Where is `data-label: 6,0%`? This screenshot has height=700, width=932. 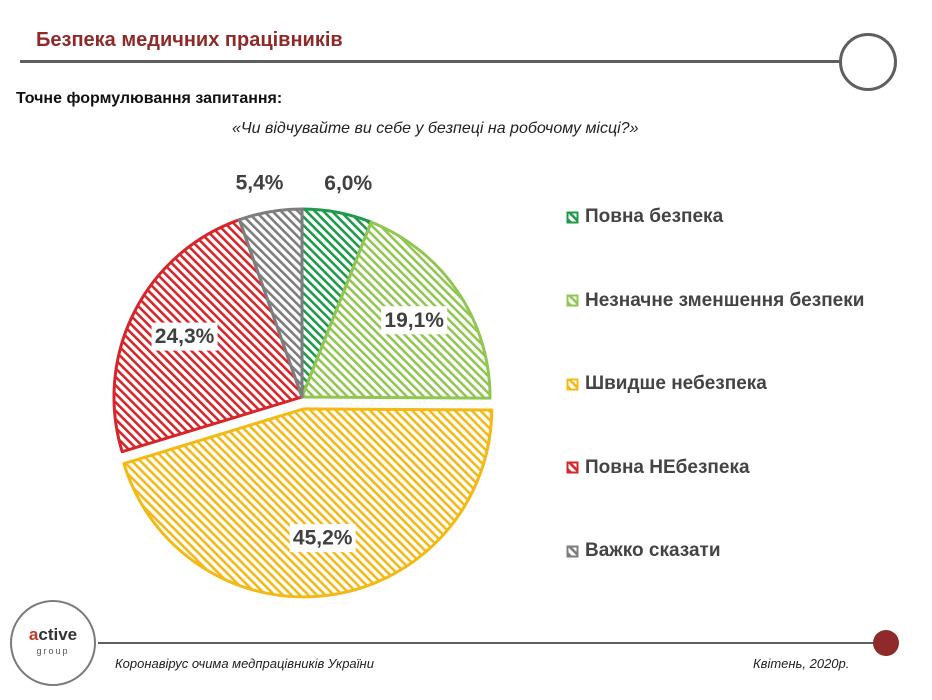 data-label: 6,0% is located at coordinates (348, 183).